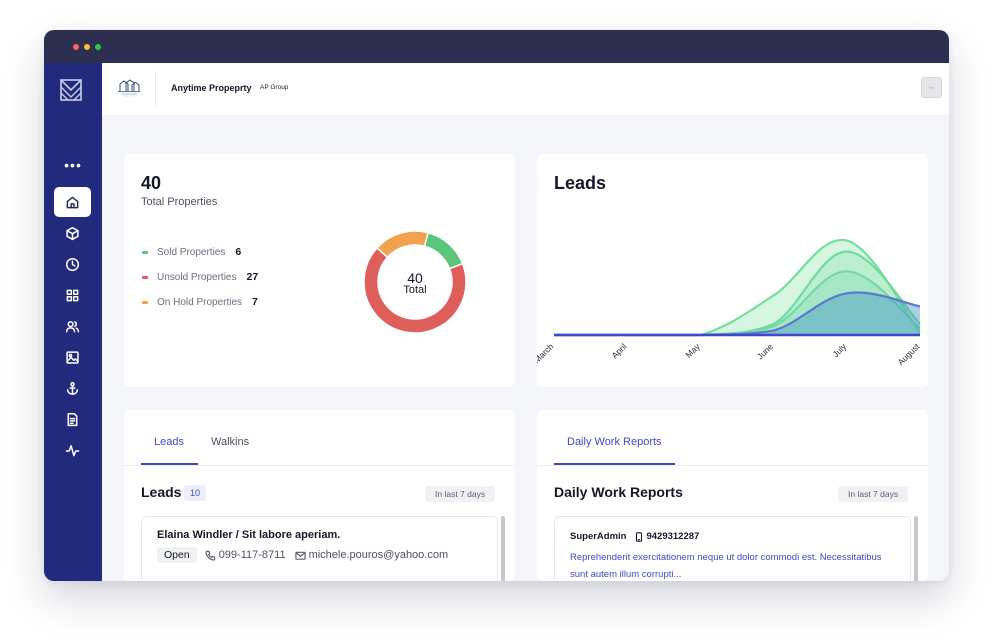  What do you see at coordinates (618, 492) in the screenshot?
I see `reports-section-title: Daily Work Reports` at bounding box center [618, 492].